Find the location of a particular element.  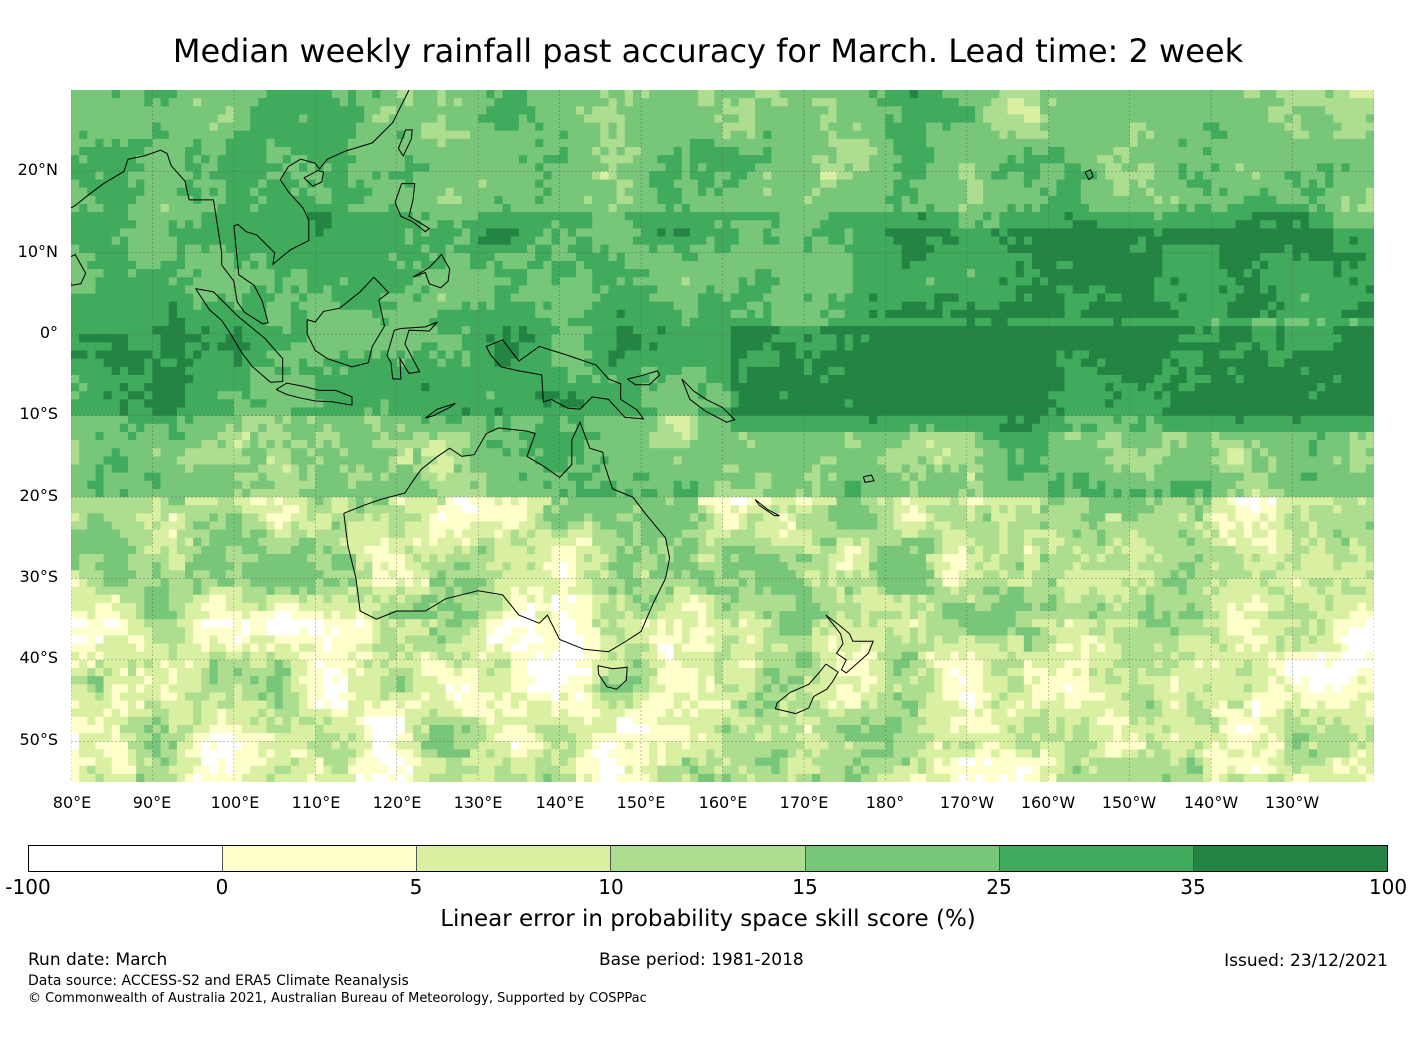

lon-label-150e: 150°E is located at coordinates (641, 802).